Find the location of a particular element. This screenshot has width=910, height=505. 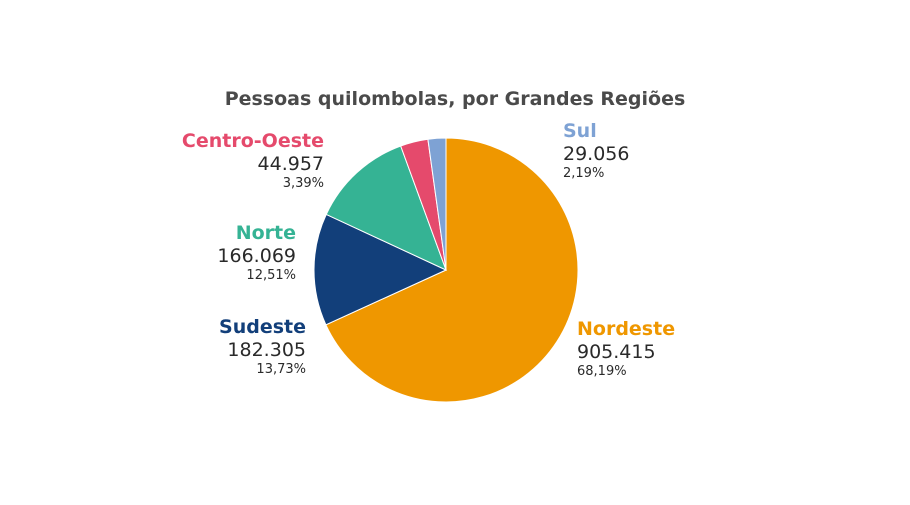

slice-percent-nordeste: 68,19% is located at coordinates (602, 371).